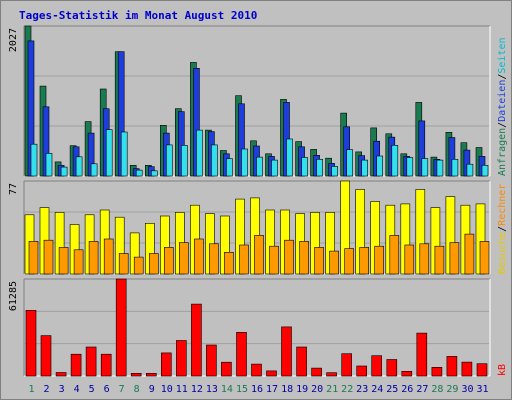  Describe the element at coordinates (287, 389) in the screenshot. I see `x-tick-label-day: 18` at that location.